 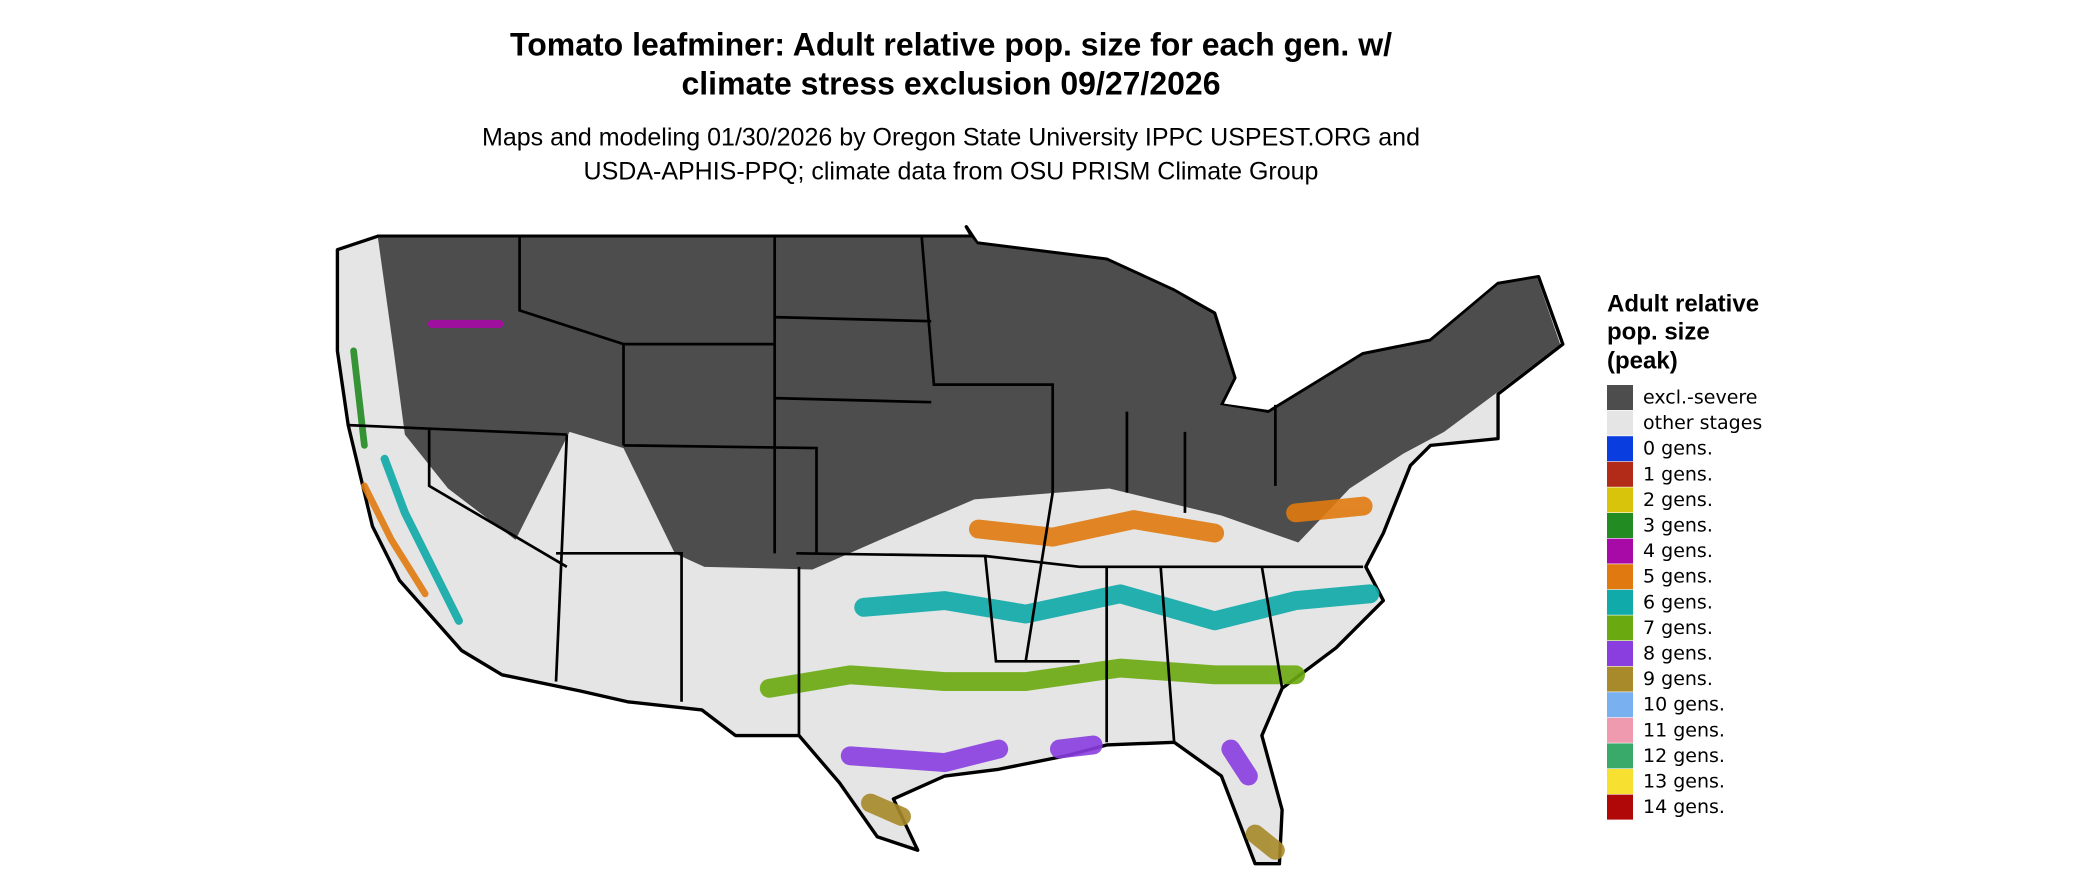 I want to click on legend-label: 2 gens., so click(x=1678, y=500).